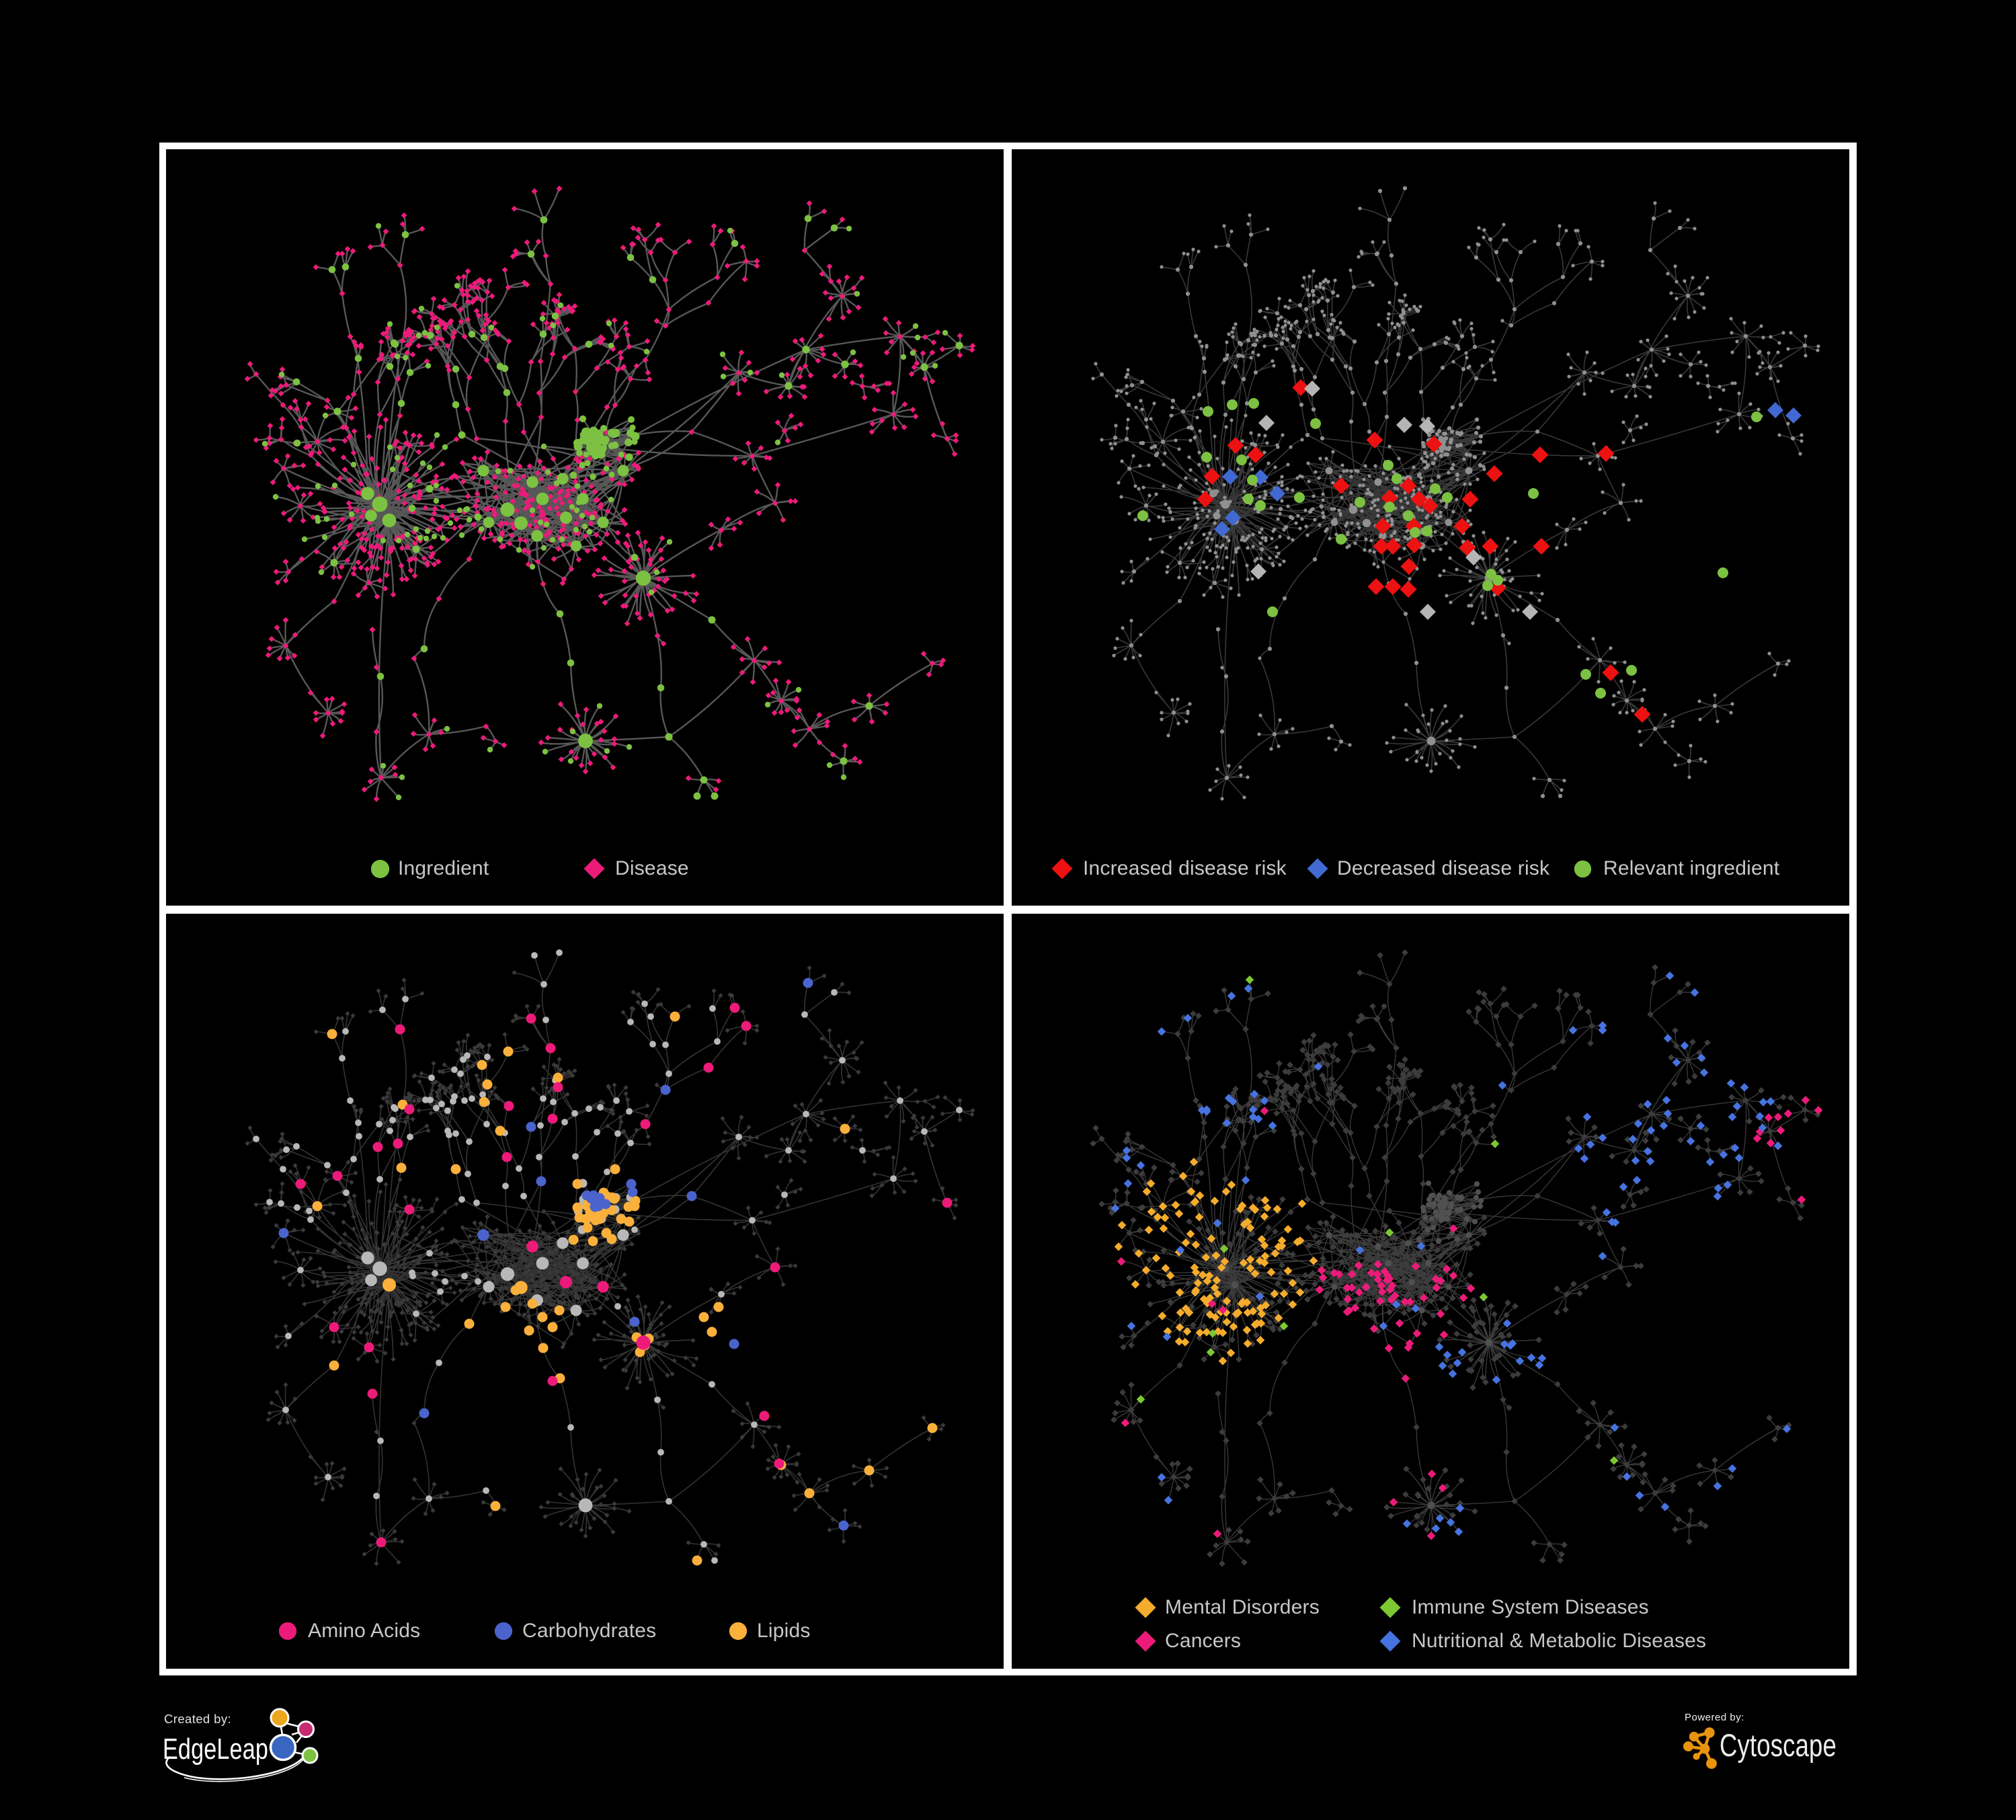 The height and width of the screenshot is (1820, 2016). Describe the element at coordinates (1778, 1745) in the screenshot. I see `svg-text: Cytoscape` at that location.